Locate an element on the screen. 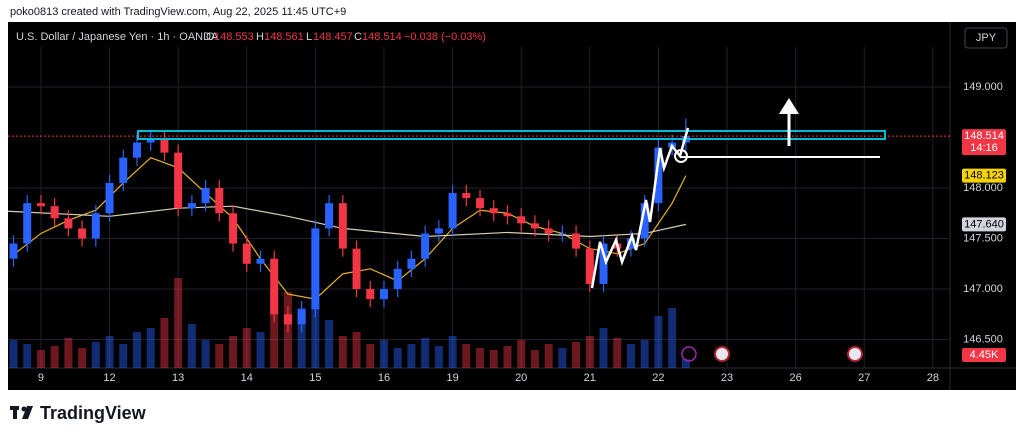  x-tick-label: 27 is located at coordinates (864, 378).